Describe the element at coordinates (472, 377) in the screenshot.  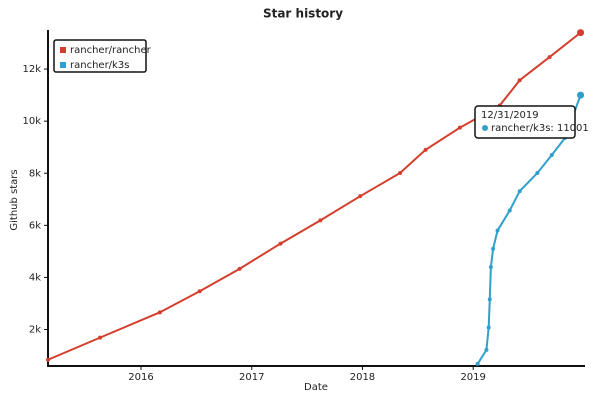
I see `x-tick-label: 2019` at that location.